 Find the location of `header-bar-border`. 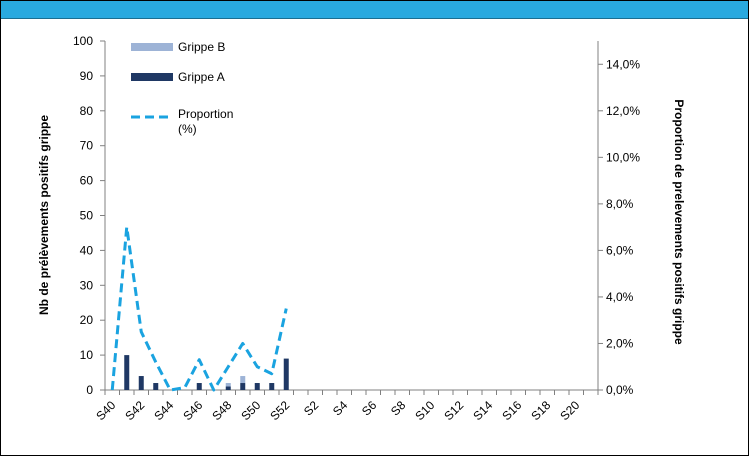

header-bar-border is located at coordinates (374, 18).